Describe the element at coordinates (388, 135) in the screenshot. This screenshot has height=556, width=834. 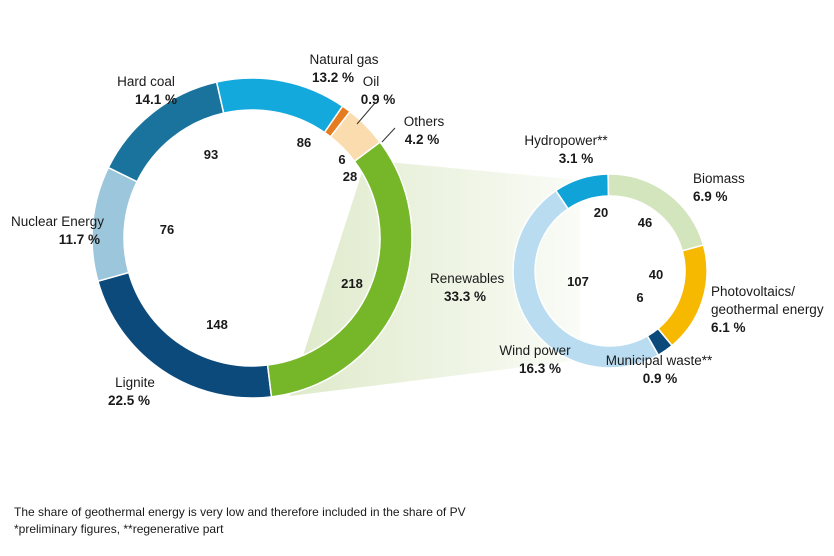
I see `others-leader-line` at that location.